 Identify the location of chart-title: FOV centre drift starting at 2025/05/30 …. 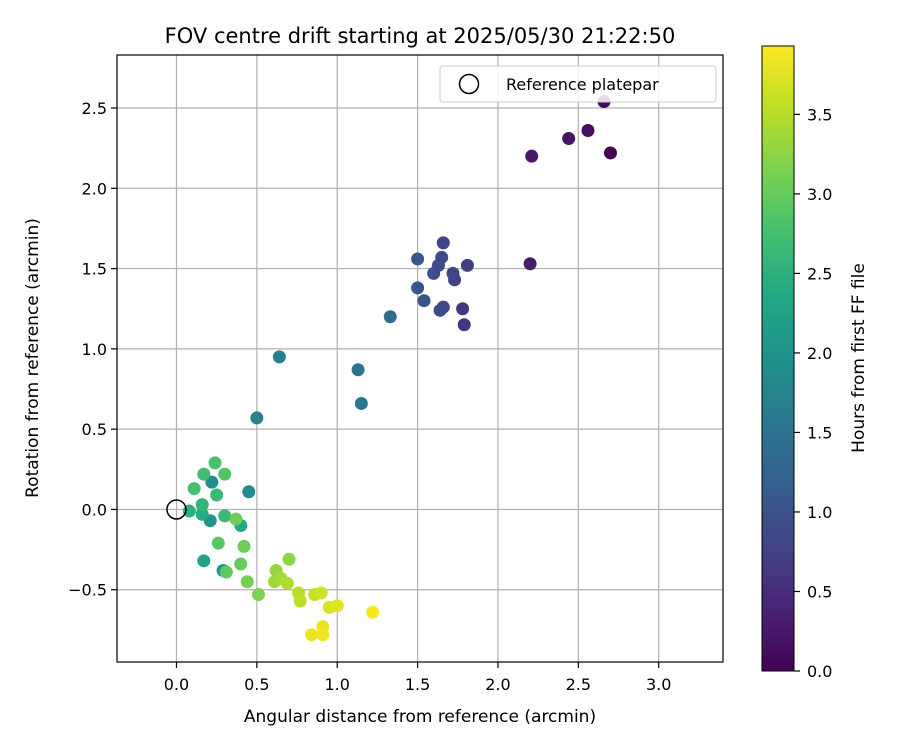
(420, 36).